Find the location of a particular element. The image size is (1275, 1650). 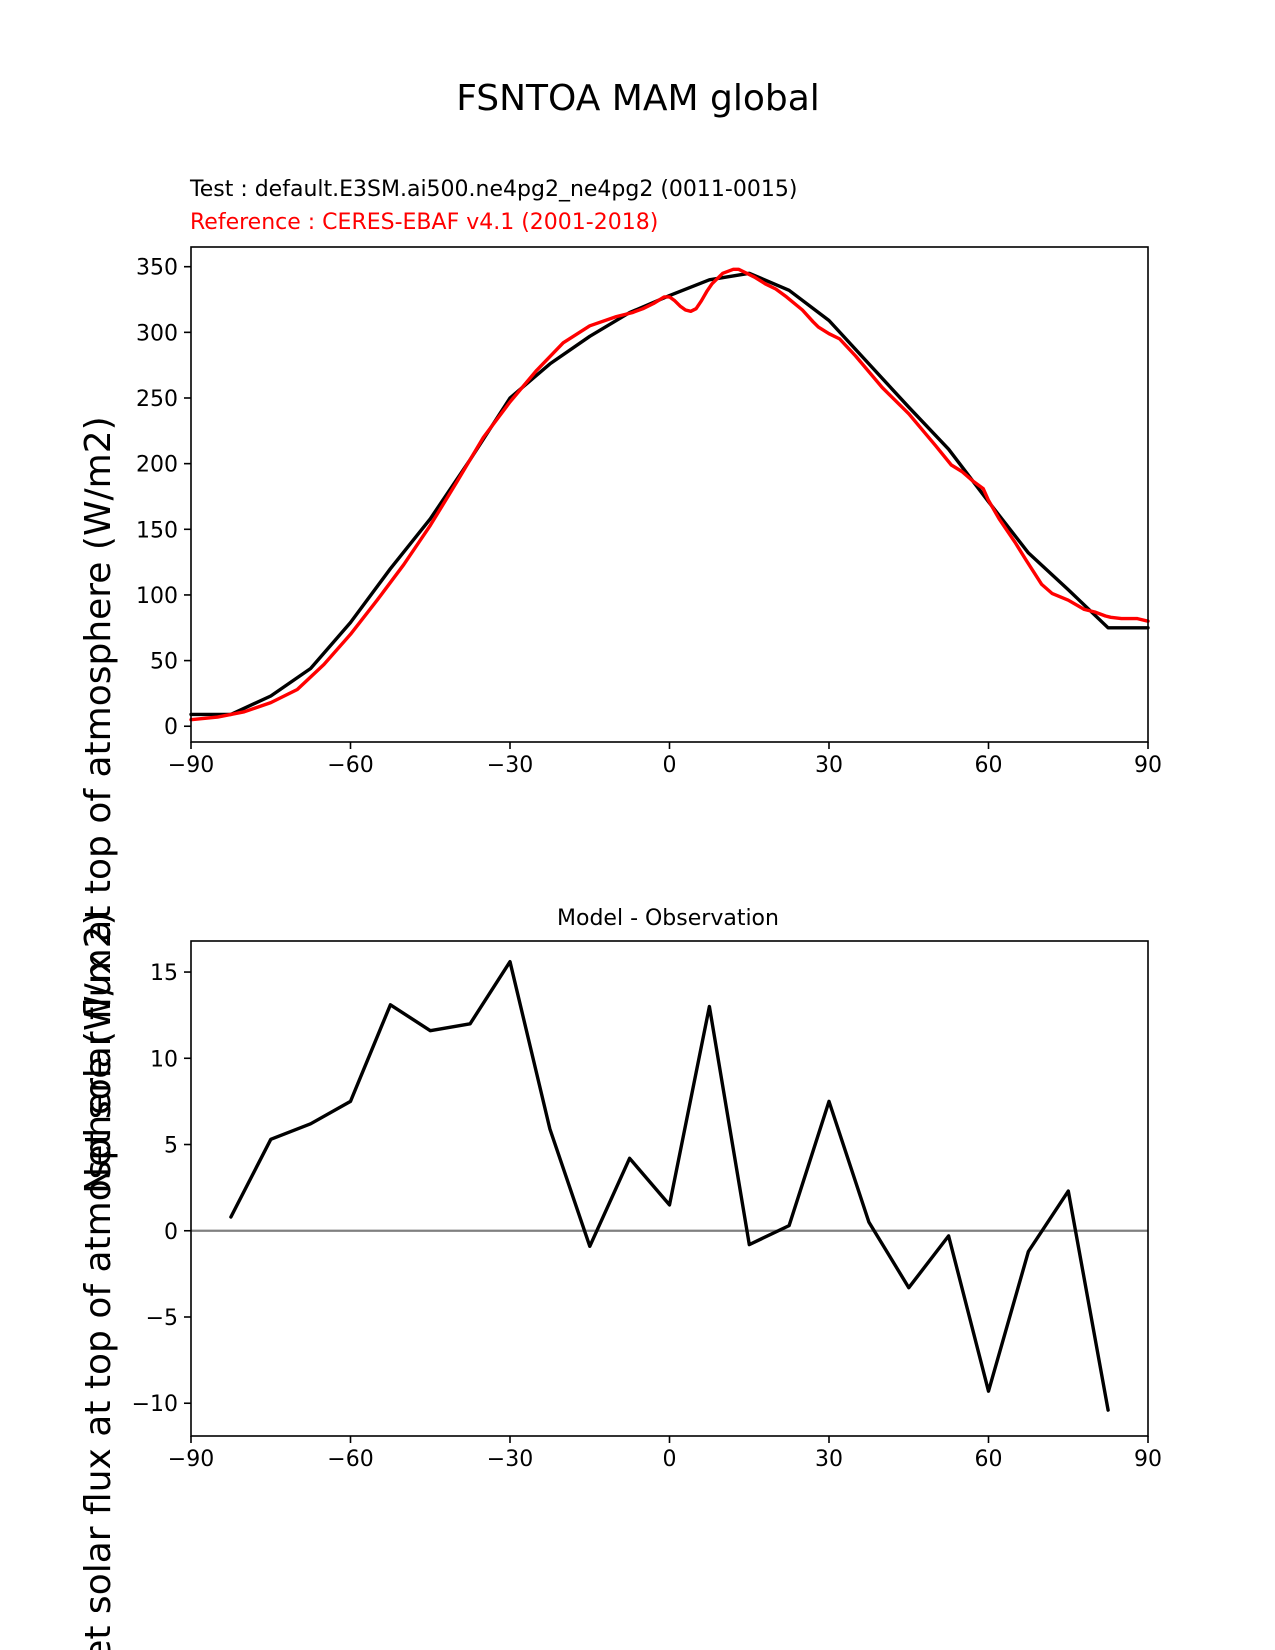

y-tick-label: 200 is located at coordinates (157, 465).